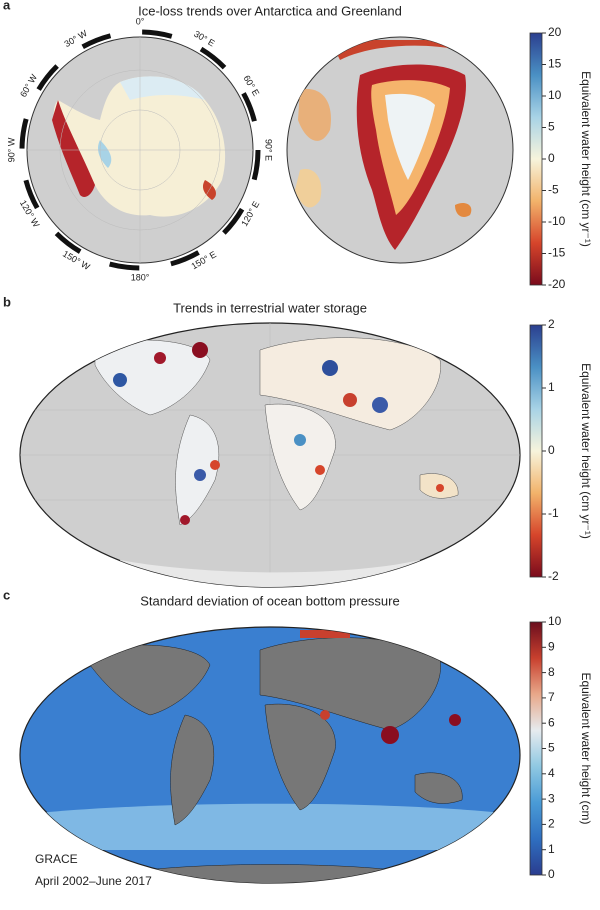 This screenshot has width=600, height=910. Describe the element at coordinates (140, 21) in the screenshot. I see `longitude-label: 0°` at that location.